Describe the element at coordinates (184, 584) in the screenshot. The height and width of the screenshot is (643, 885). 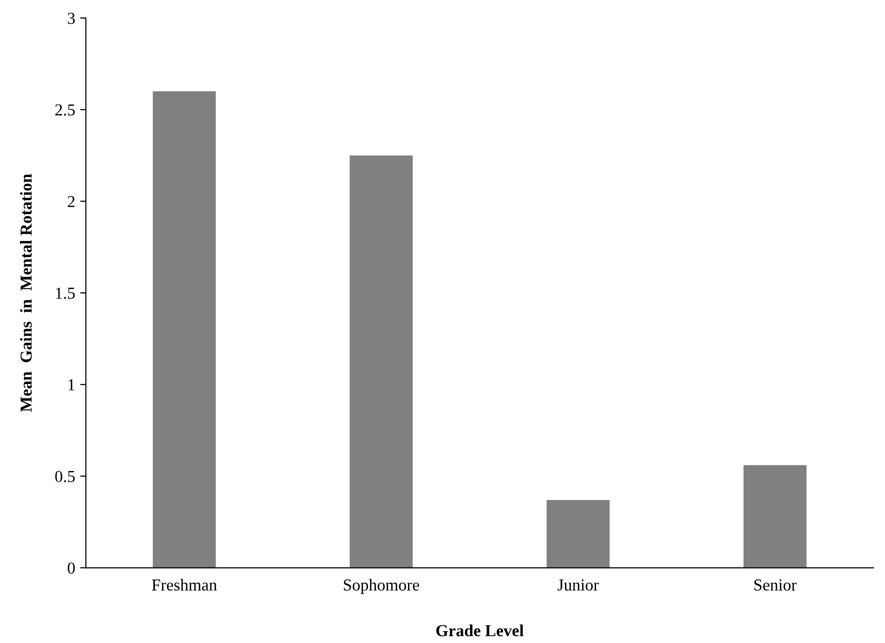
I see `x-tick-label: Freshman` at that location.